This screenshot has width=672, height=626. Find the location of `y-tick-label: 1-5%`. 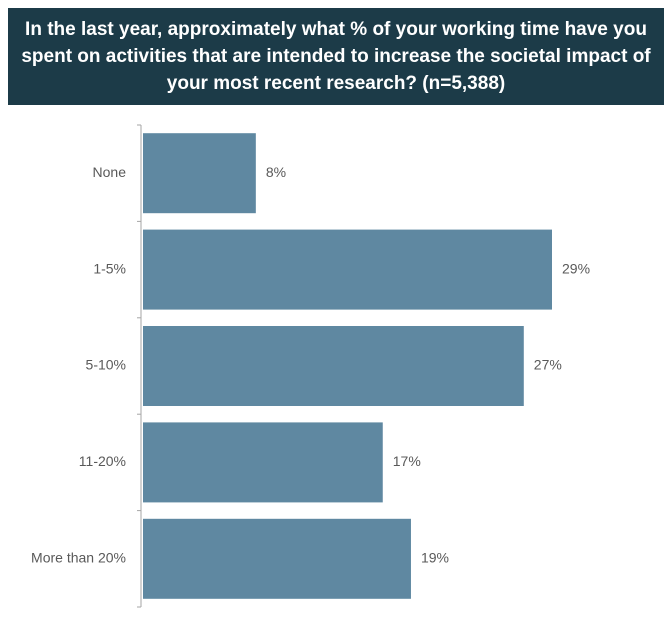

y-tick-label: 1-5% is located at coordinates (109, 268).